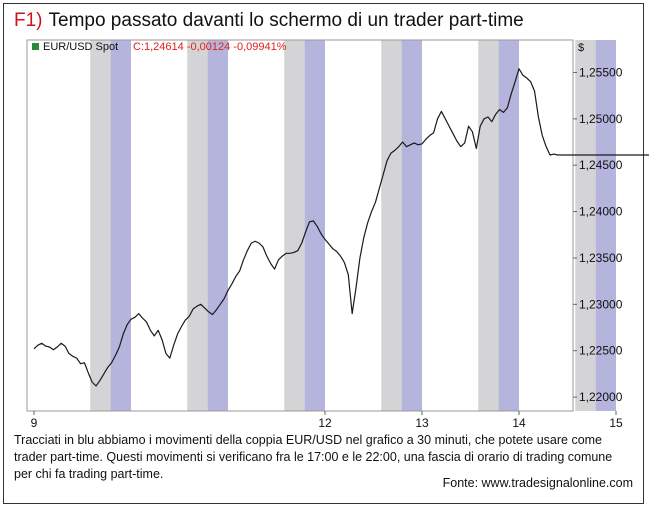  What do you see at coordinates (581, 48) in the screenshot?
I see `y-axis-currency-label: $` at bounding box center [581, 48].